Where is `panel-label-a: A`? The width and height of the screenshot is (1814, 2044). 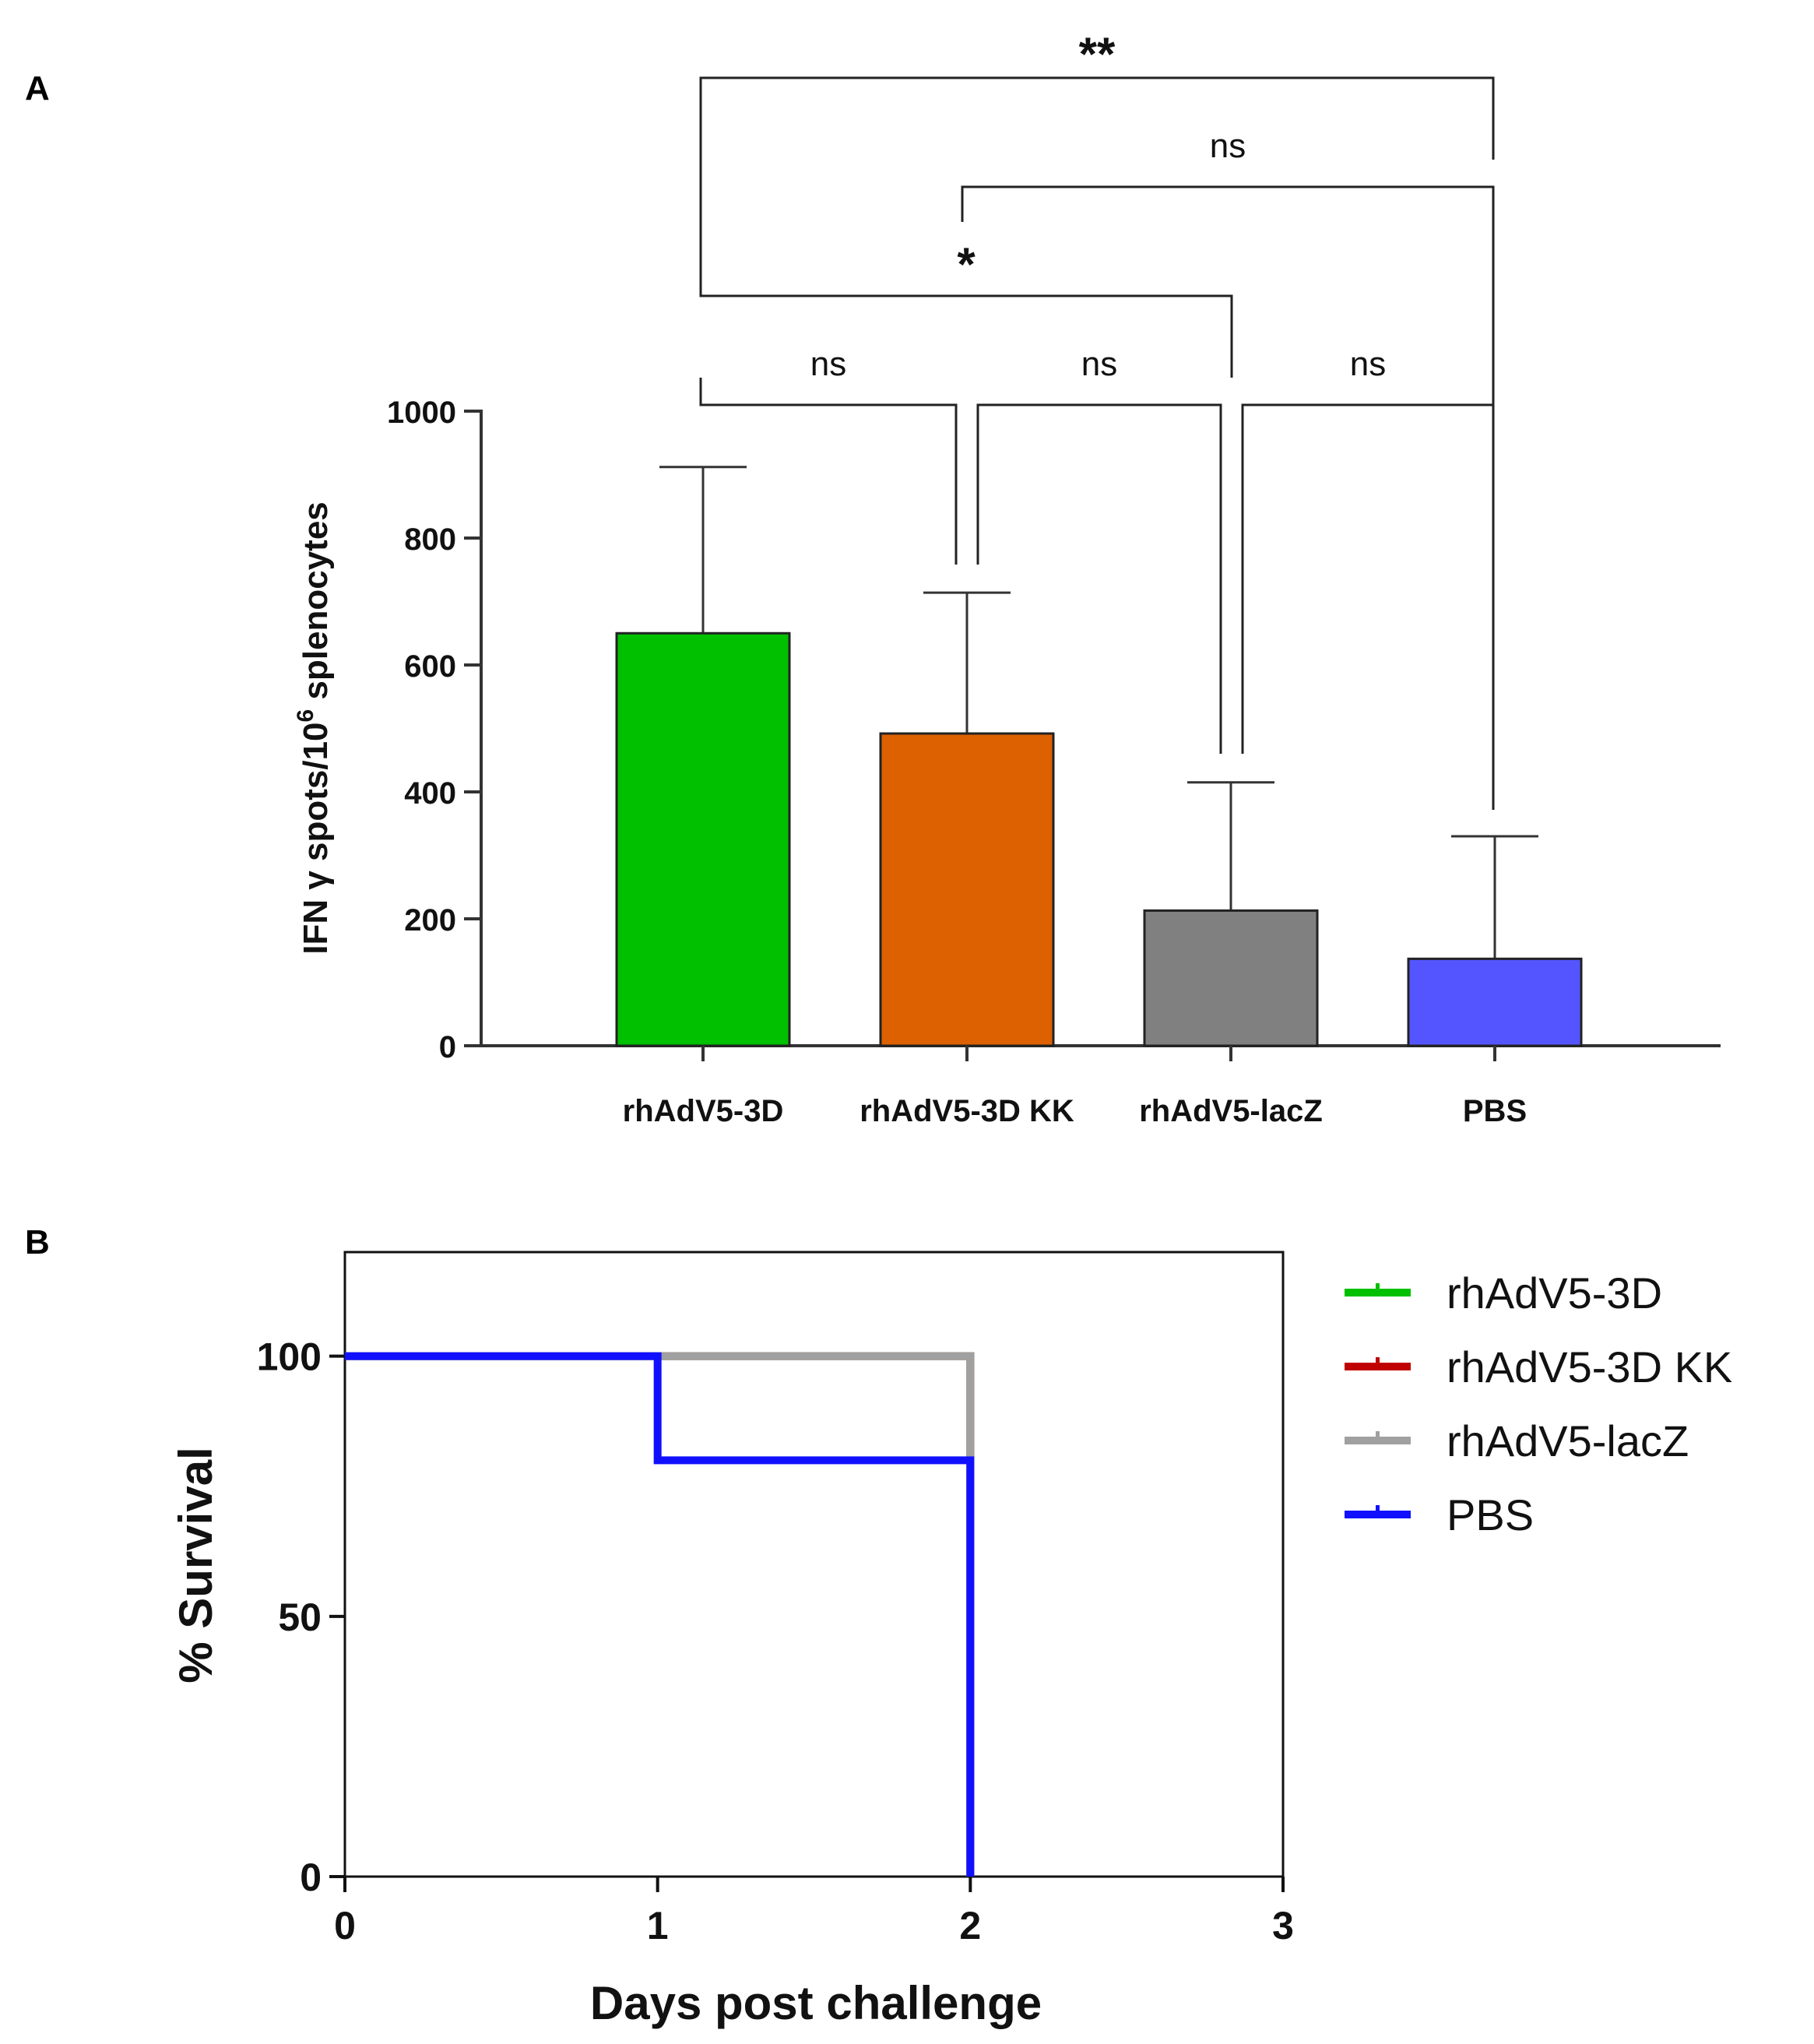 panel-label-a: A is located at coordinates (37, 88).